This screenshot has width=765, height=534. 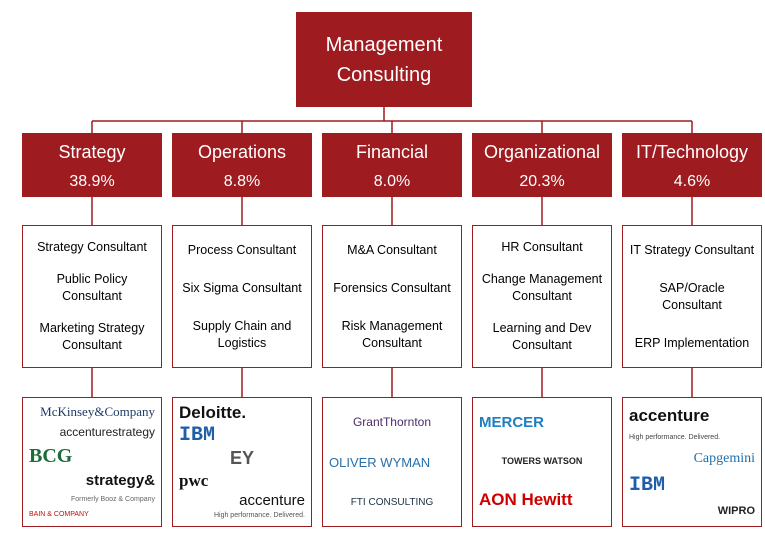 What do you see at coordinates (692, 181) in the screenshot?
I see `branch-share: 4.6%` at bounding box center [692, 181].